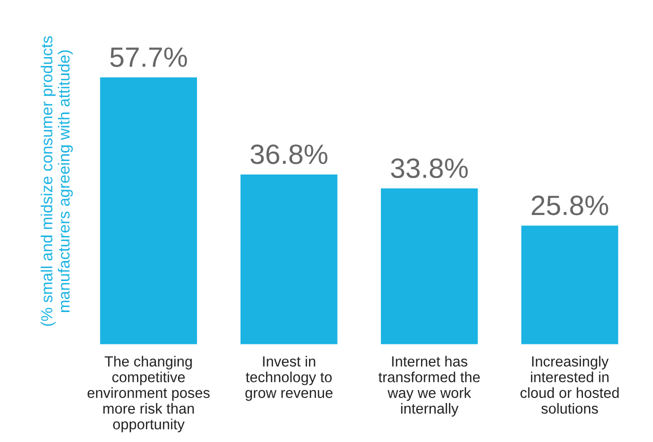 Image resolution: width=653 pixels, height=442 pixels. What do you see at coordinates (429, 168) in the screenshot?
I see `data-label: 33.8%` at bounding box center [429, 168].